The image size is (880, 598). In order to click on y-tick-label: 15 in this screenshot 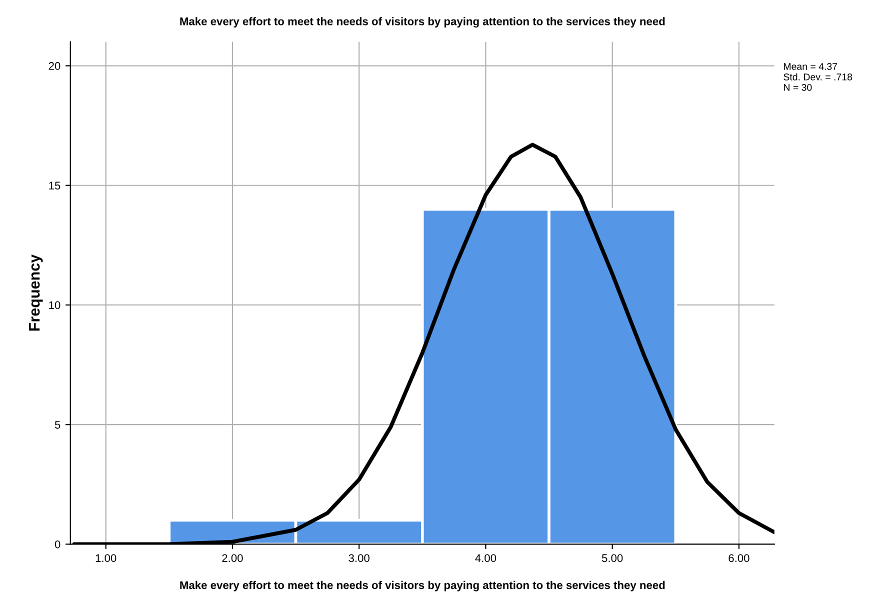, I will do `click(54, 186)`.